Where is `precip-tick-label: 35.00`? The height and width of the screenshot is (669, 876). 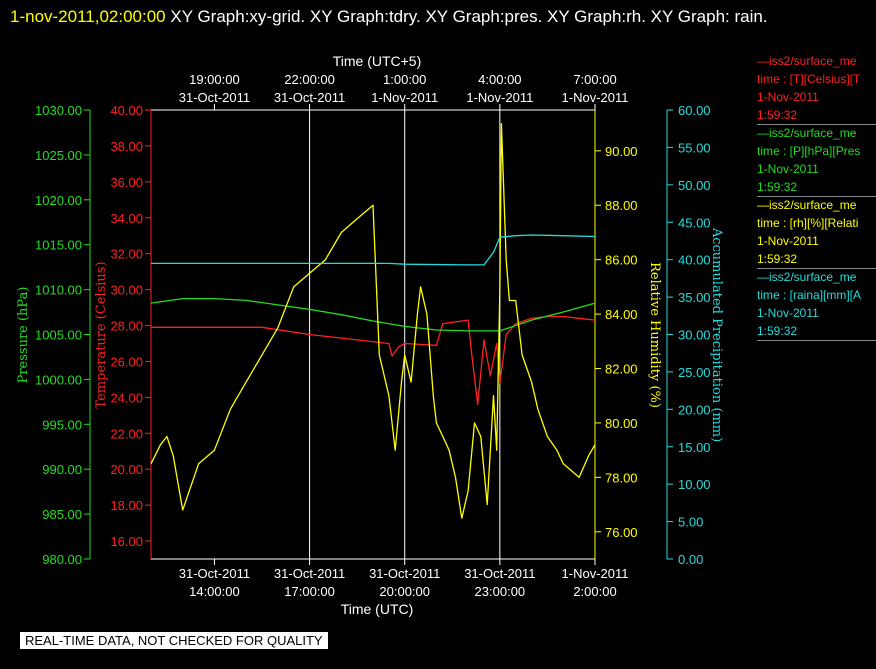
precip-tick-label: 35.00 is located at coordinates (694, 297).